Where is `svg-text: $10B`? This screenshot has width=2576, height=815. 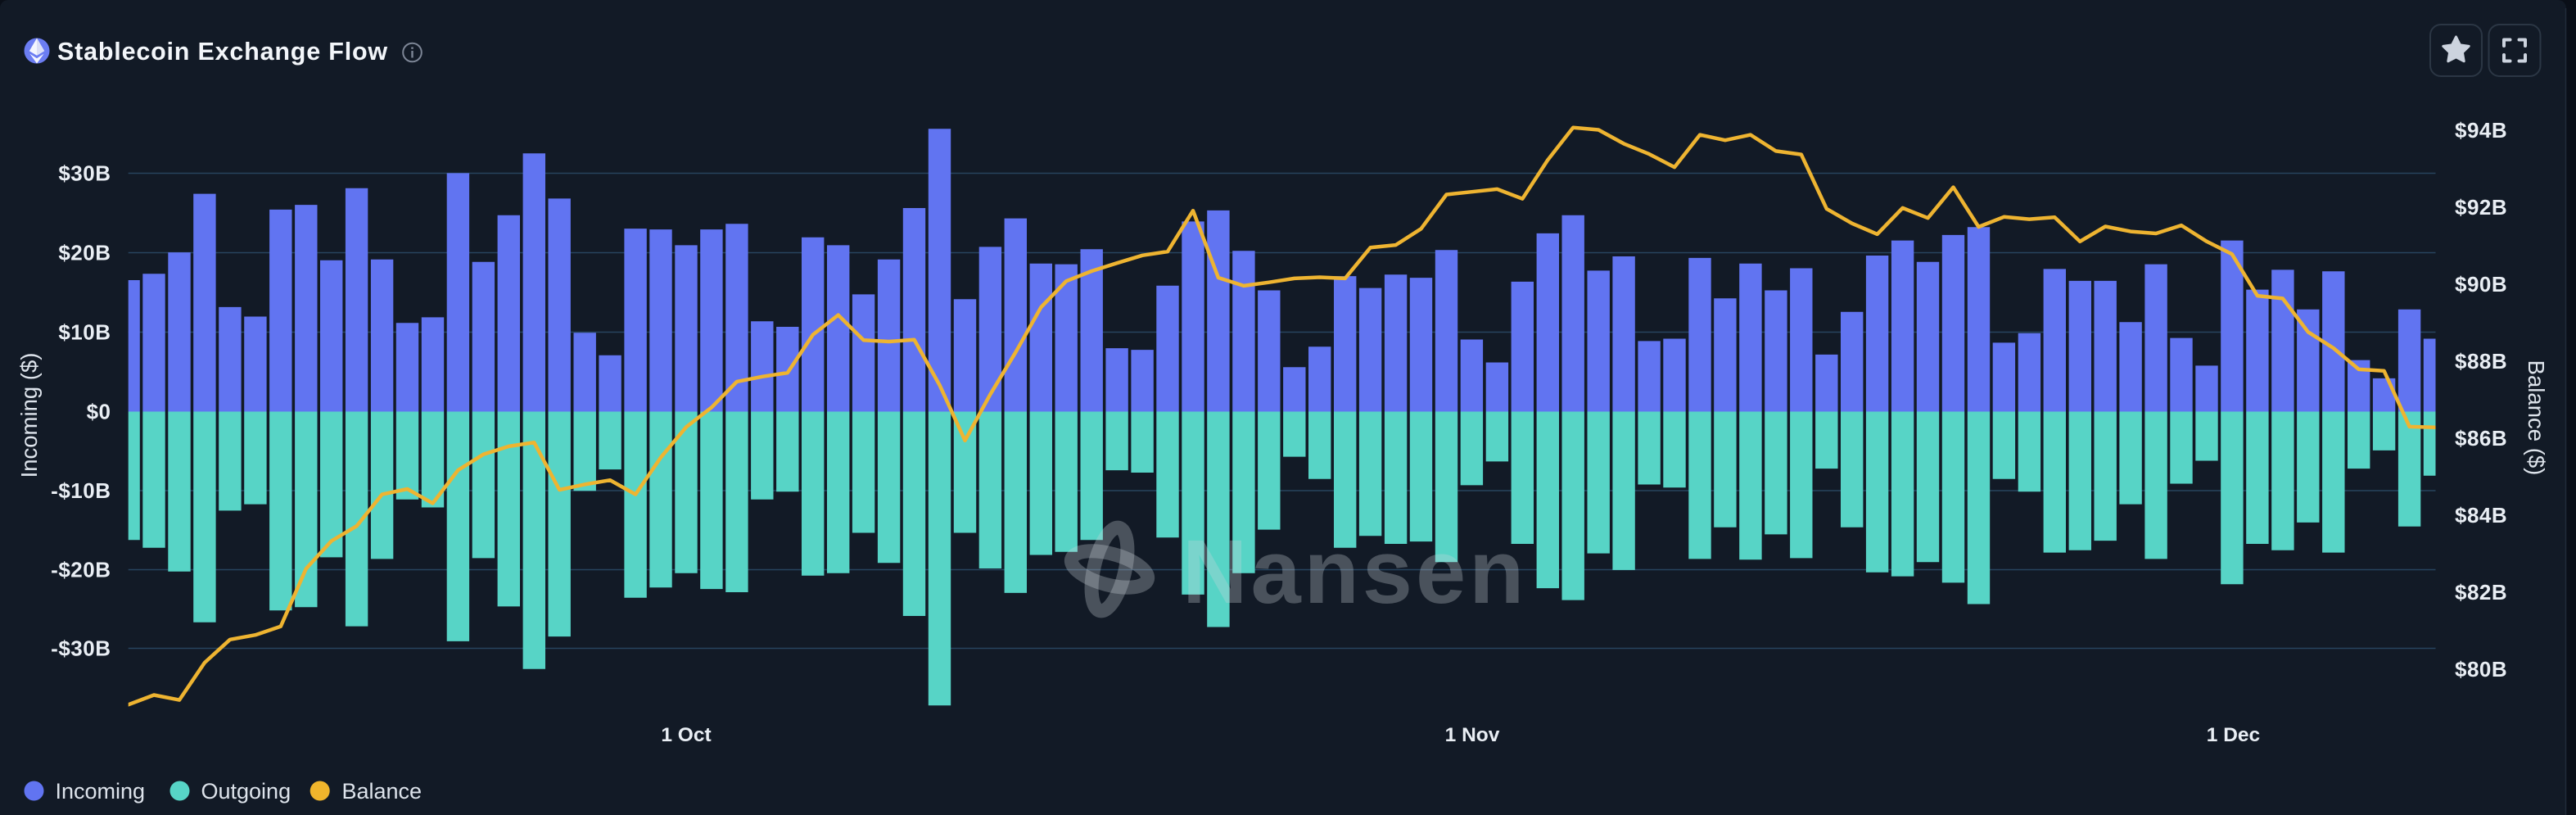
svg-text: $10B is located at coordinates (84, 332).